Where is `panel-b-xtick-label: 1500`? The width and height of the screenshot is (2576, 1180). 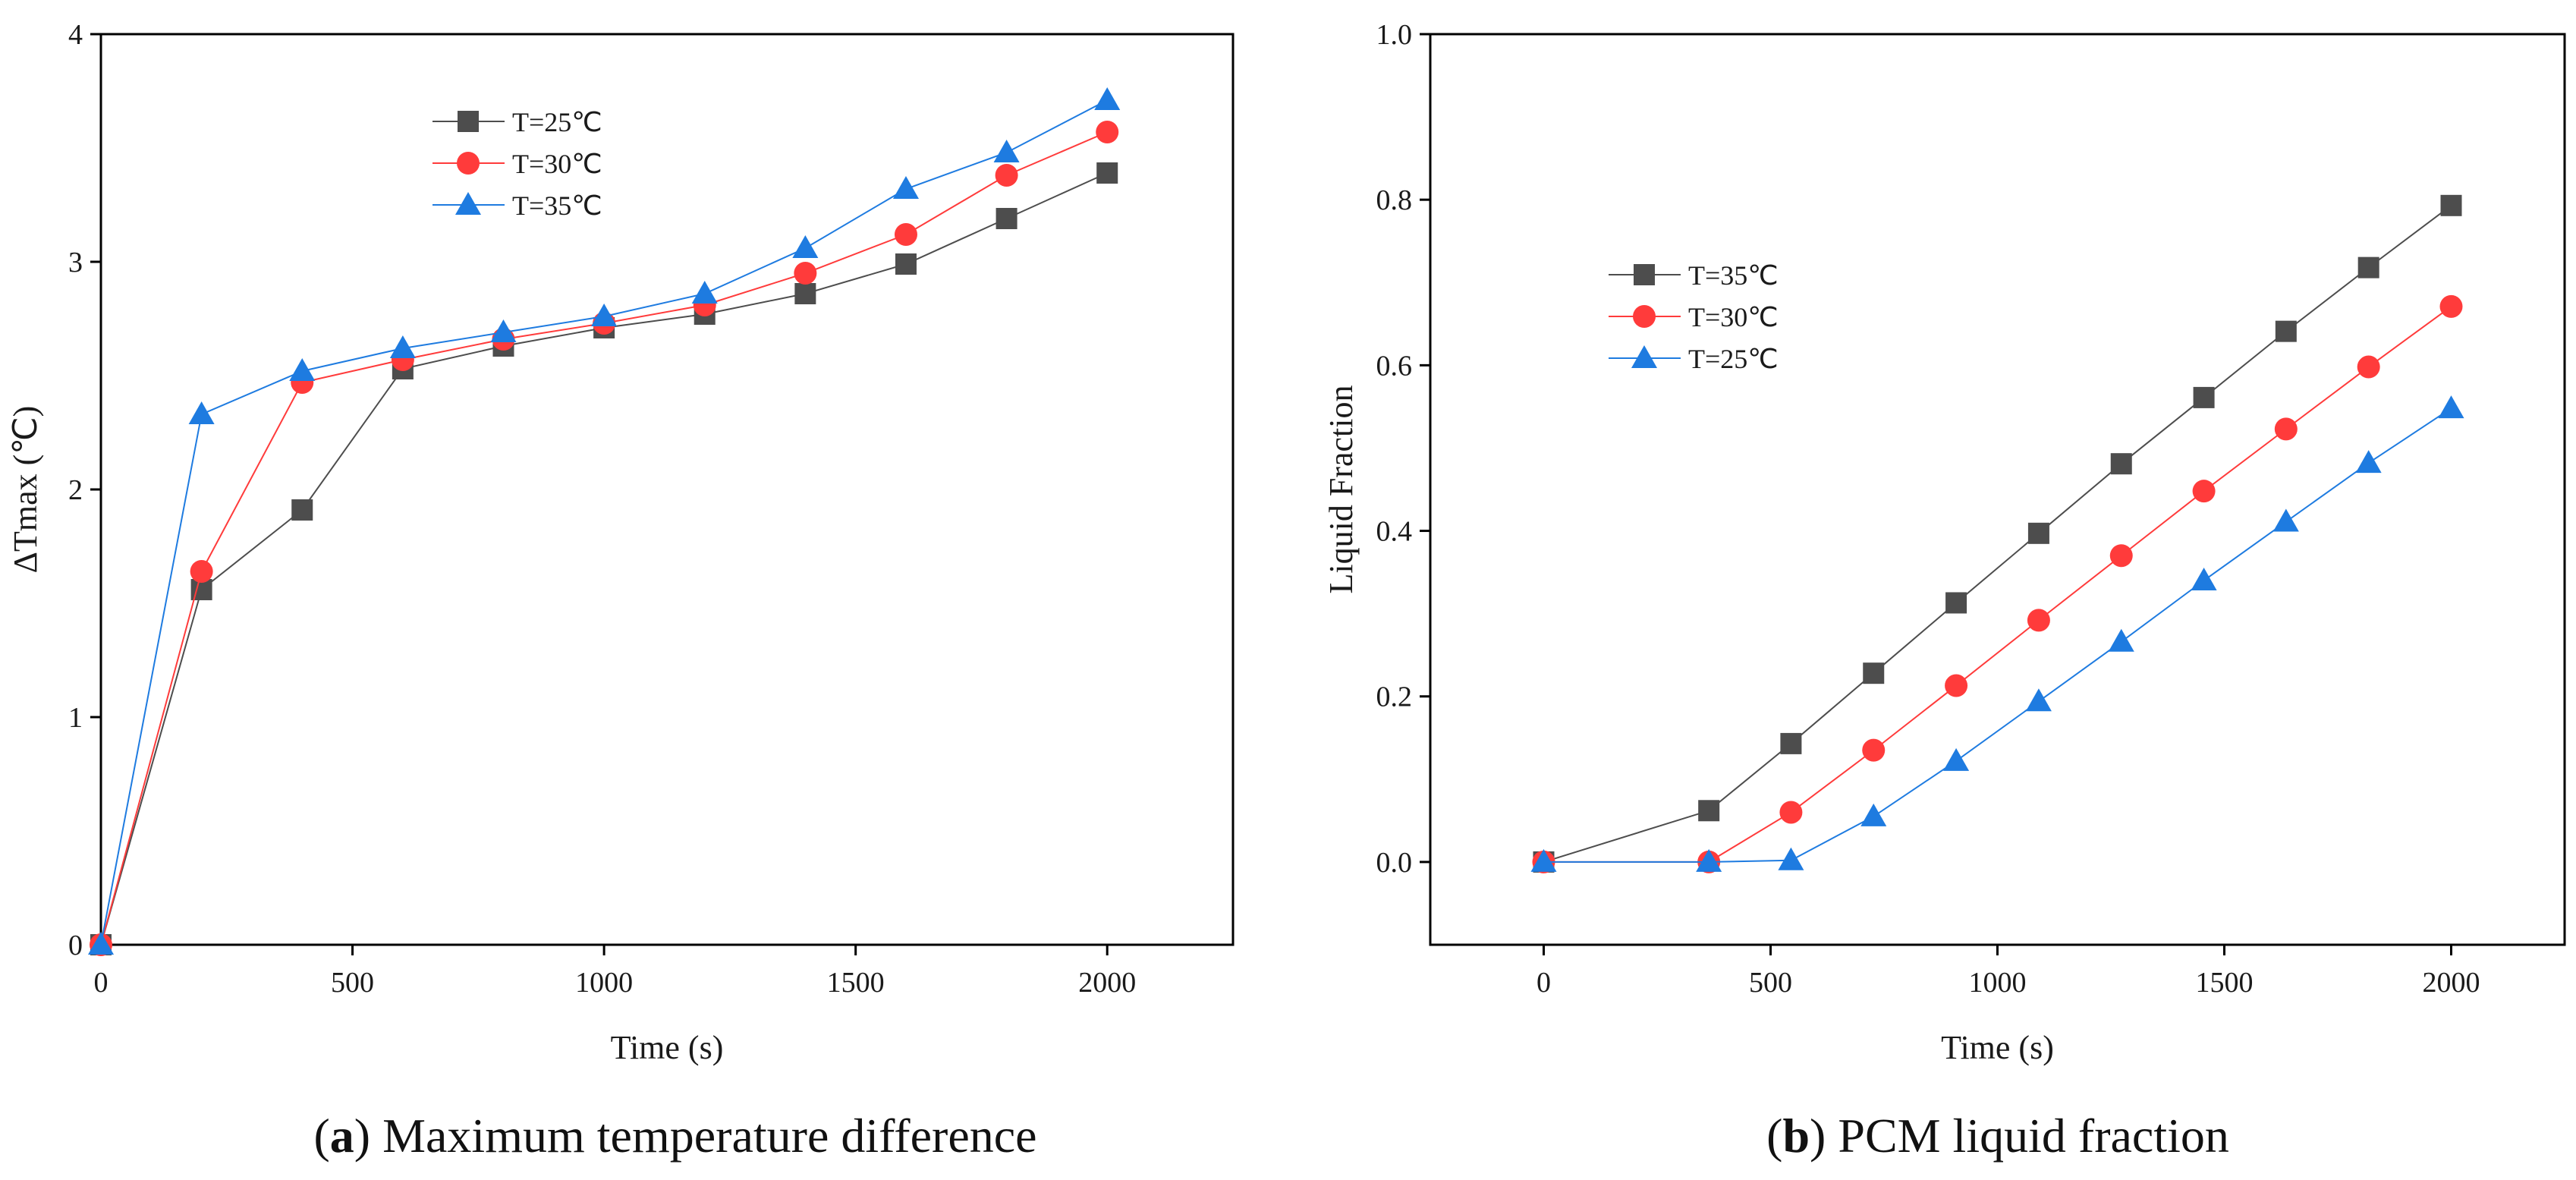
panel-b-xtick-label: 1500 is located at coordinates (2225, 983).